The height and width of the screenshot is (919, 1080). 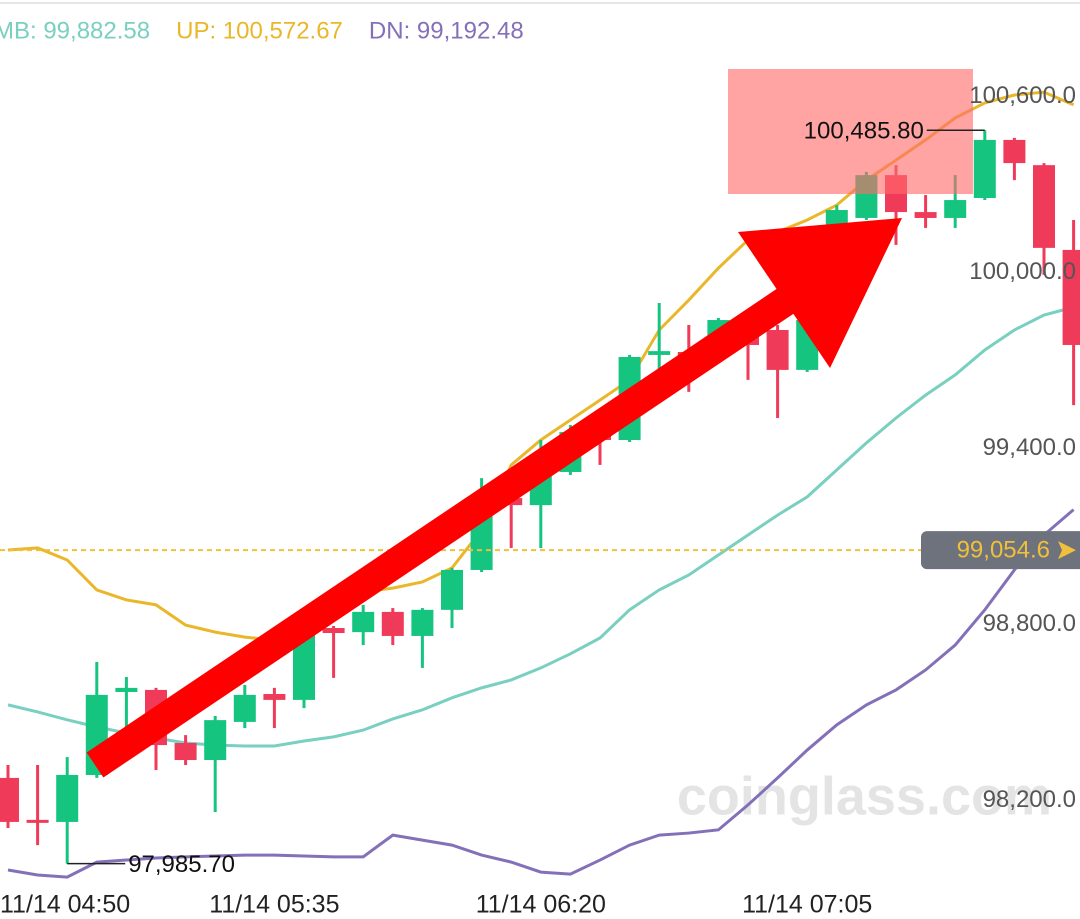 What do you see at coordinates (1029, 623) in the screenshot?
I see `y-tick-label: 98,800.0` at bounding box center [1029, 623].